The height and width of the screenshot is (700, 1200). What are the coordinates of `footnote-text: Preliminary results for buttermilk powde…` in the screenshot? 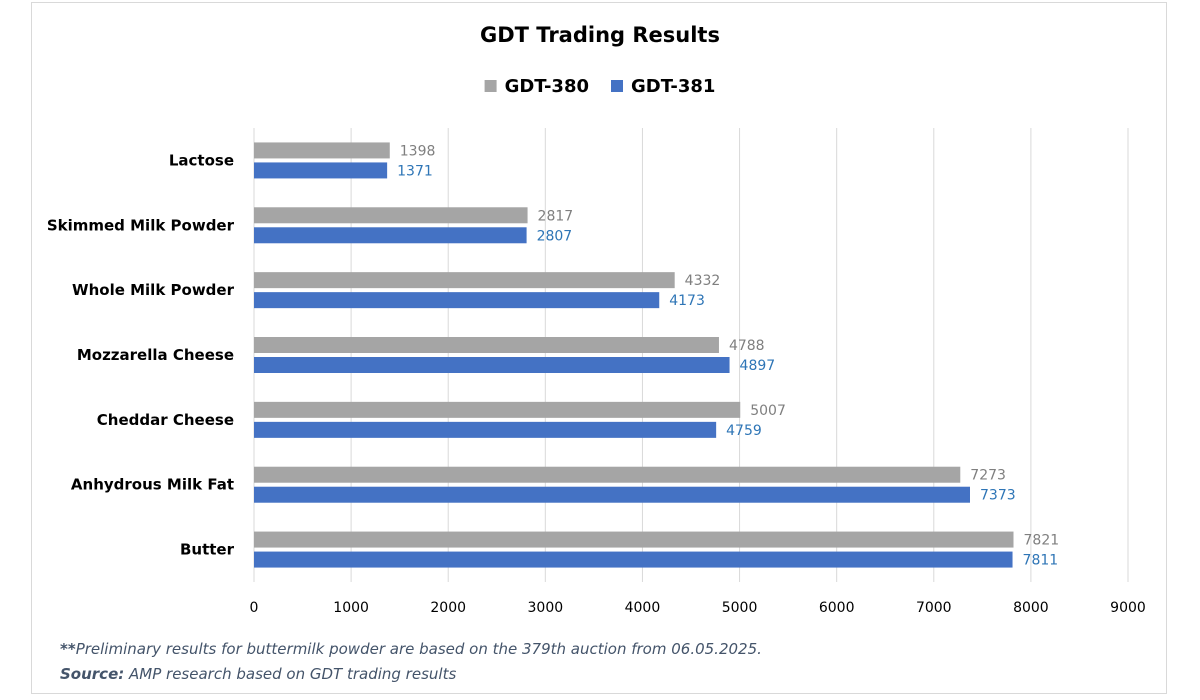 It's located at (418, 649).